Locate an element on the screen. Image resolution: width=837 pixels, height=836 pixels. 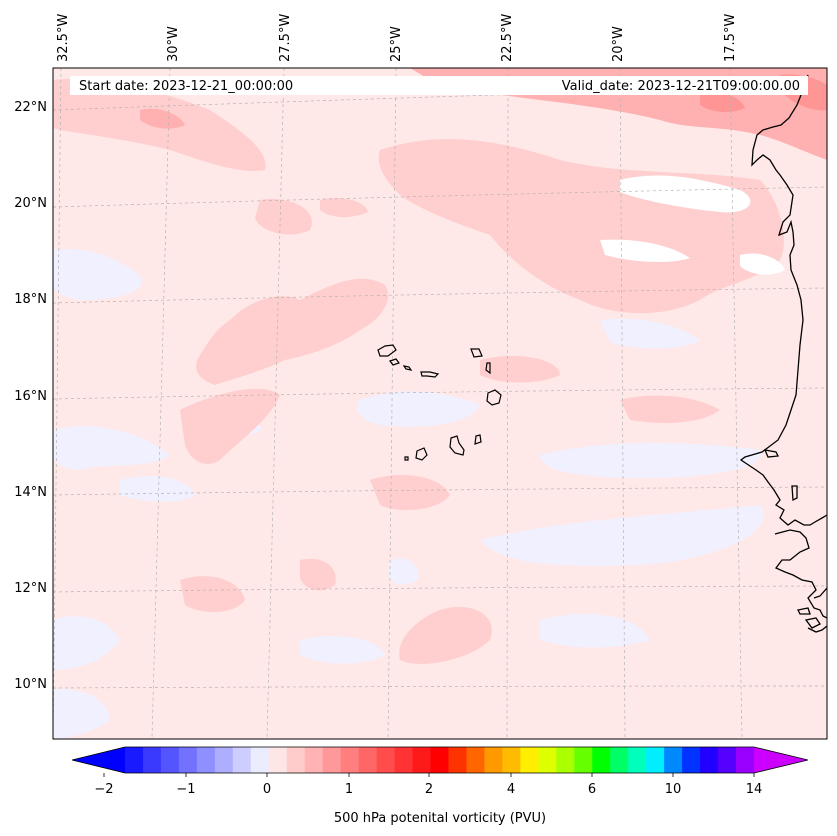
cb-tick-0: 0 is located at coordinates (267, 789).